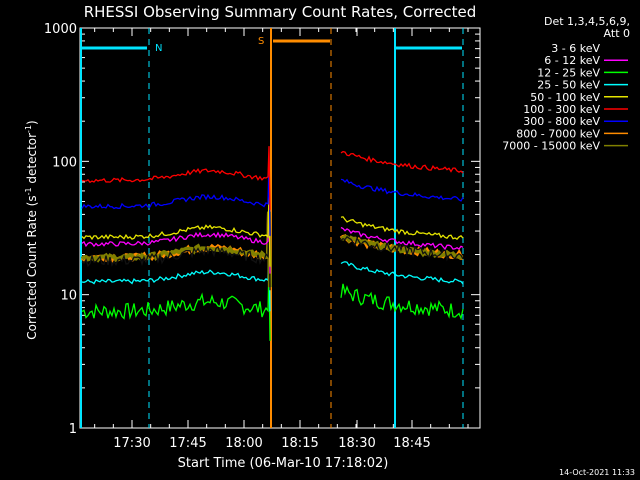  What do you see at coordinates (587, 21) in the screenshot?
I see `legend-header-line1: Det 1,3,4,5,6,9,` at bounding box center [587, 21].